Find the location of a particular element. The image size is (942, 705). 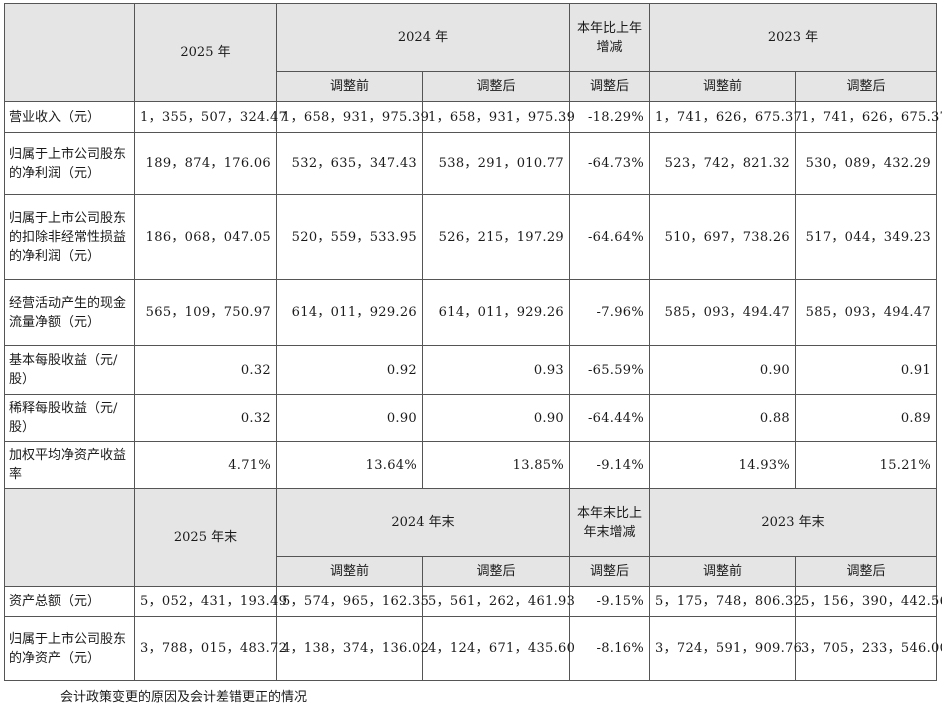

header-2024-end: 2024 年末 is located at coordinates (423, 522).